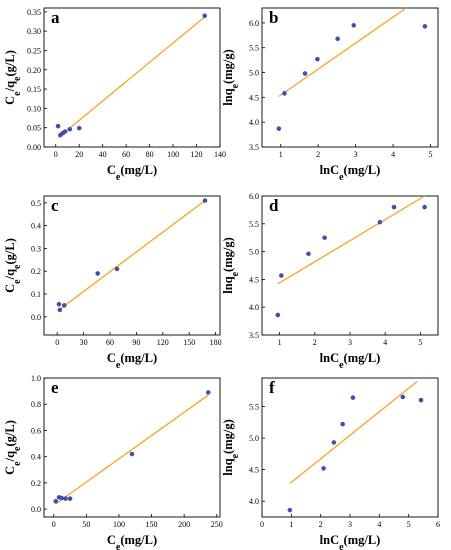 The width and height of the screenshot is (451, 550). What do you see at coordinates (34, 128) in the screenshot?
I see `y-tick-label: 0.05` at bounding box center [34, 128].